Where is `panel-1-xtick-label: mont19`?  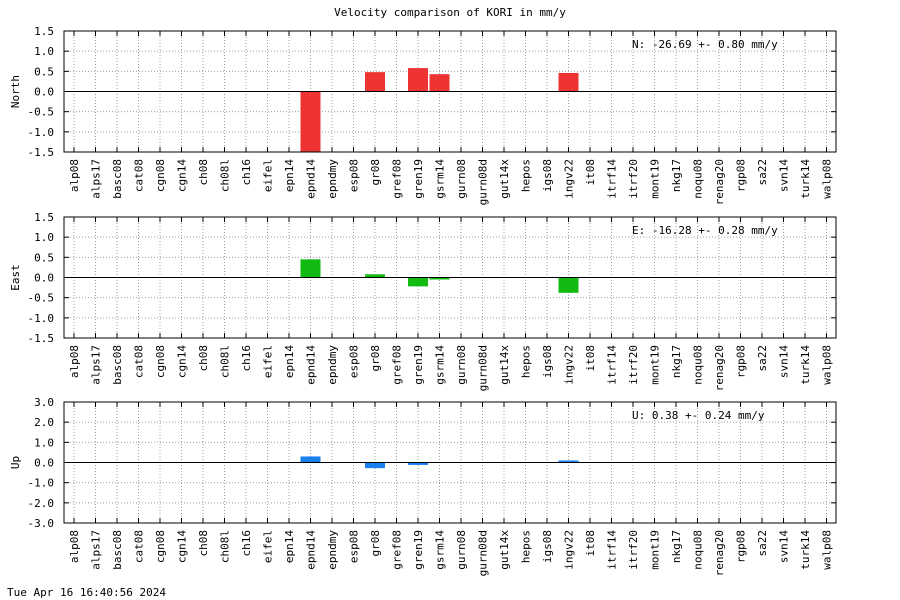
panel-1-xtick-label: mont19 is located at coordinates (655, 179).